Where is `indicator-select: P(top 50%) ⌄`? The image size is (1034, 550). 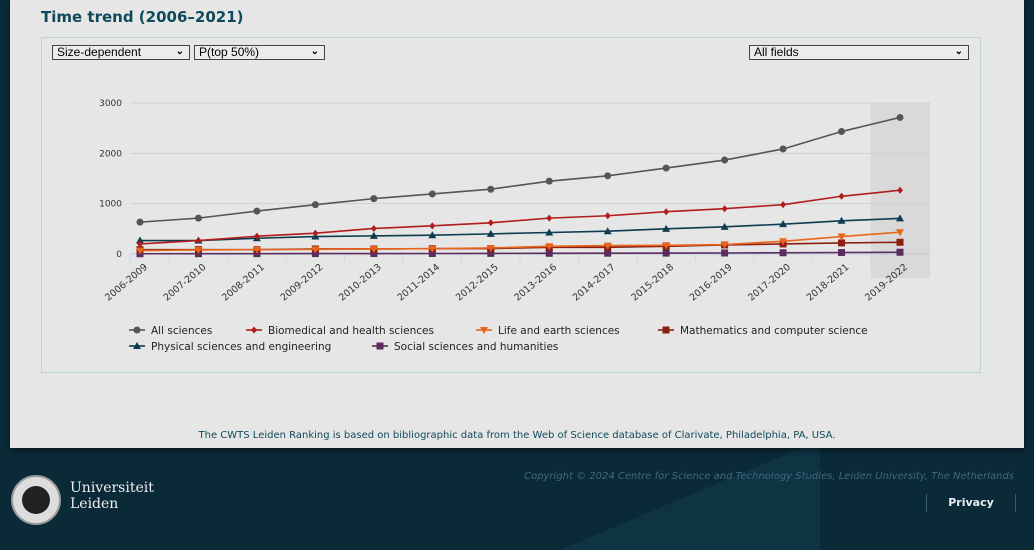 indicator-select: P(top 50%) ⌄ is located at coordinates (259, 52).